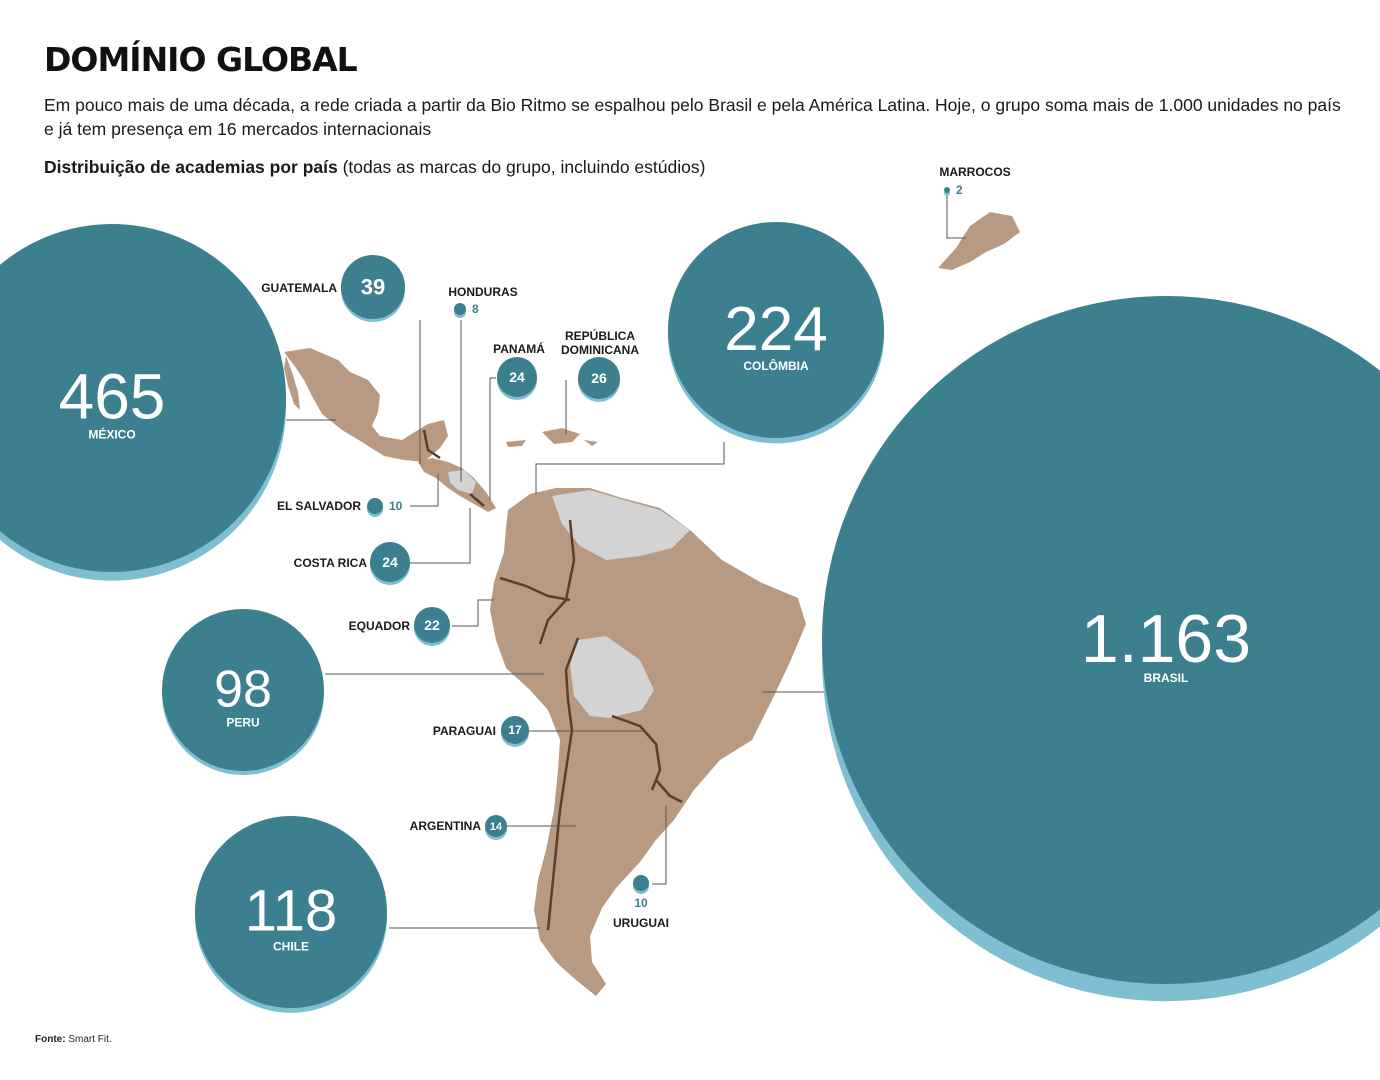 The height and width of the screenshot is (1080, 1380). I want to click on bubble-guatemala: 39 GUATEMALA, so click(333, 288).